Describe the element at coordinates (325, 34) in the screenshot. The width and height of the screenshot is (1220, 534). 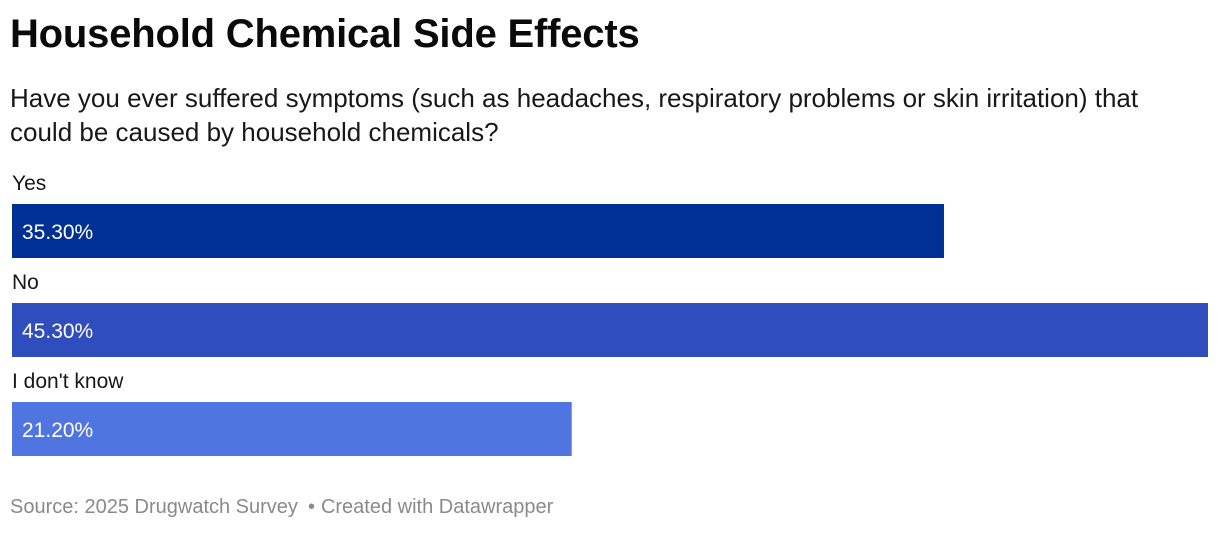
I see `chart-title: Household Chemical Side Effects` at that location.